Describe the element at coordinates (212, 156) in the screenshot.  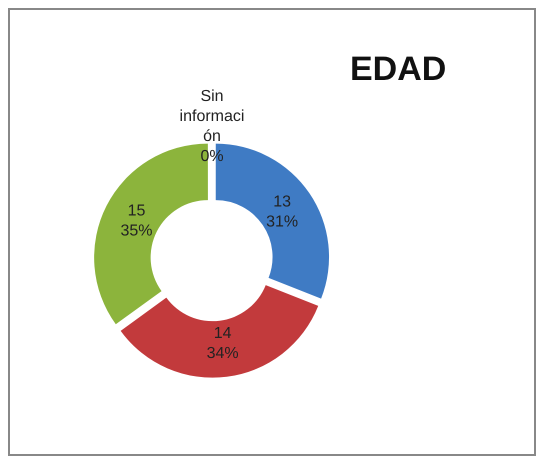
I see `text: 0%` at that location.